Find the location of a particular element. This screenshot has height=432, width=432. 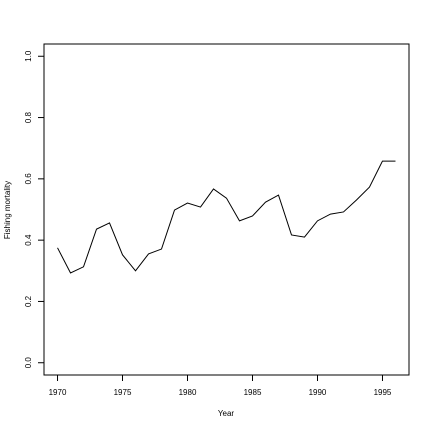

x-tick-label: 1970 is located at coordinates (58, 392).